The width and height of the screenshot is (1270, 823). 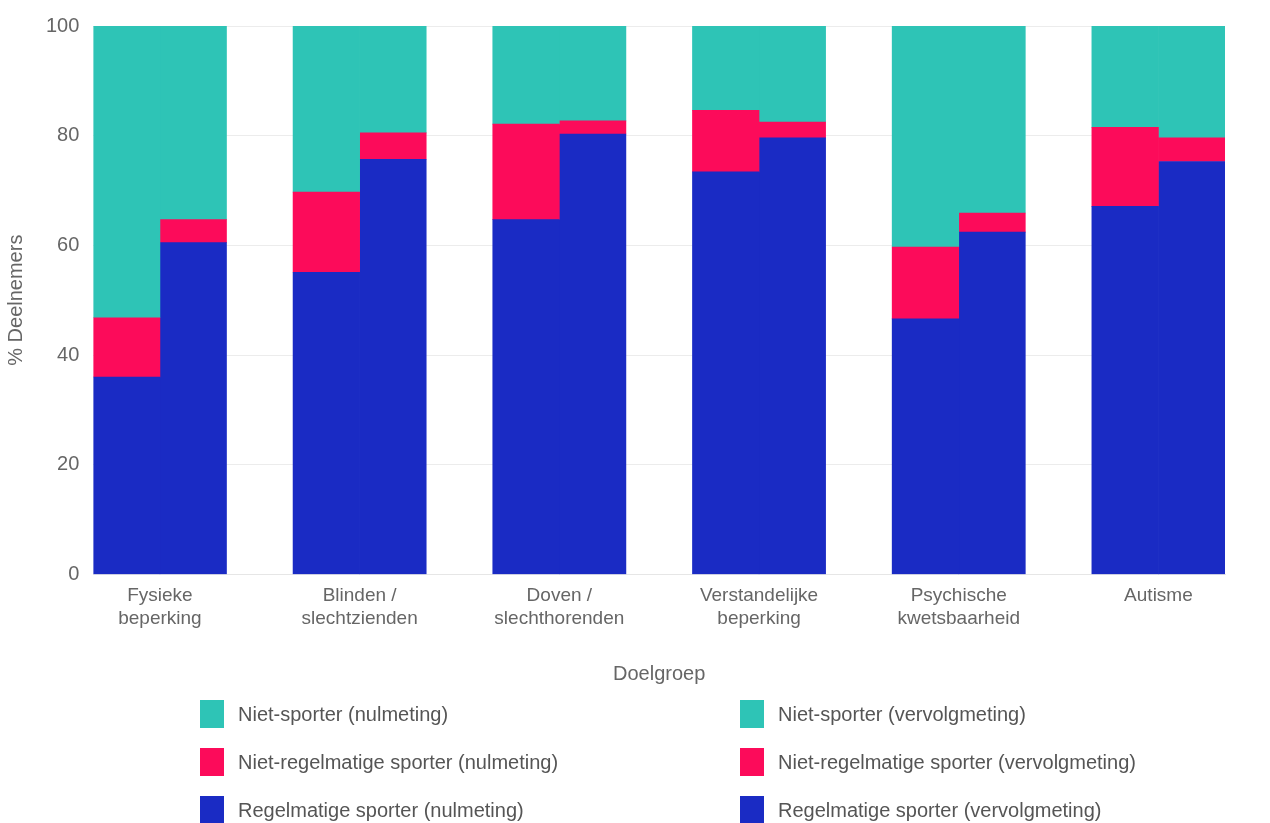 What do you see at coordinates (559, 606) in the screenshot?
I see `x-tick-label: Doven / slechthorenden` at bounding box center [559, 606].